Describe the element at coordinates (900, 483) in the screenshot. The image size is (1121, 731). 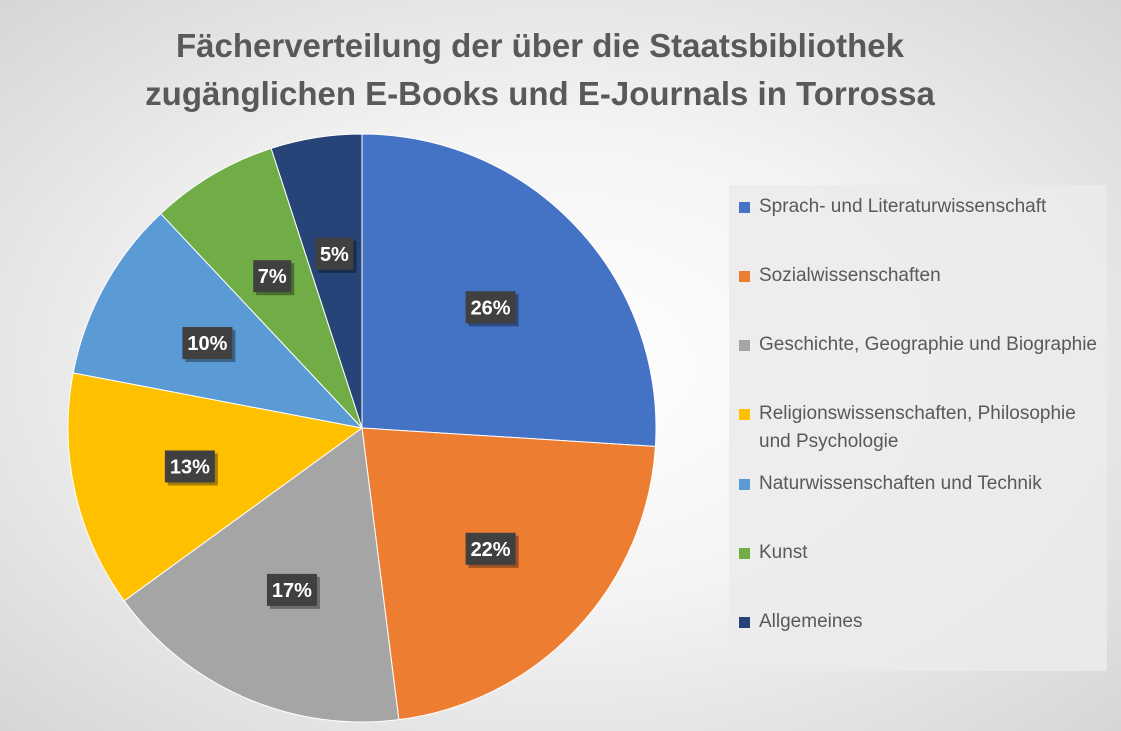
I see `legend-label: Naturwissenschaften und Technik` at that location.